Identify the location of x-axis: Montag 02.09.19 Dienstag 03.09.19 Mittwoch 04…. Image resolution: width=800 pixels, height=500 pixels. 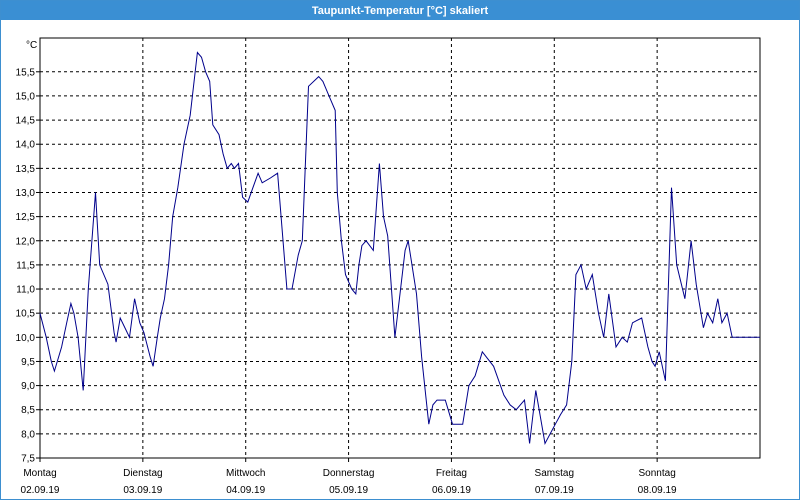
(349, 477).